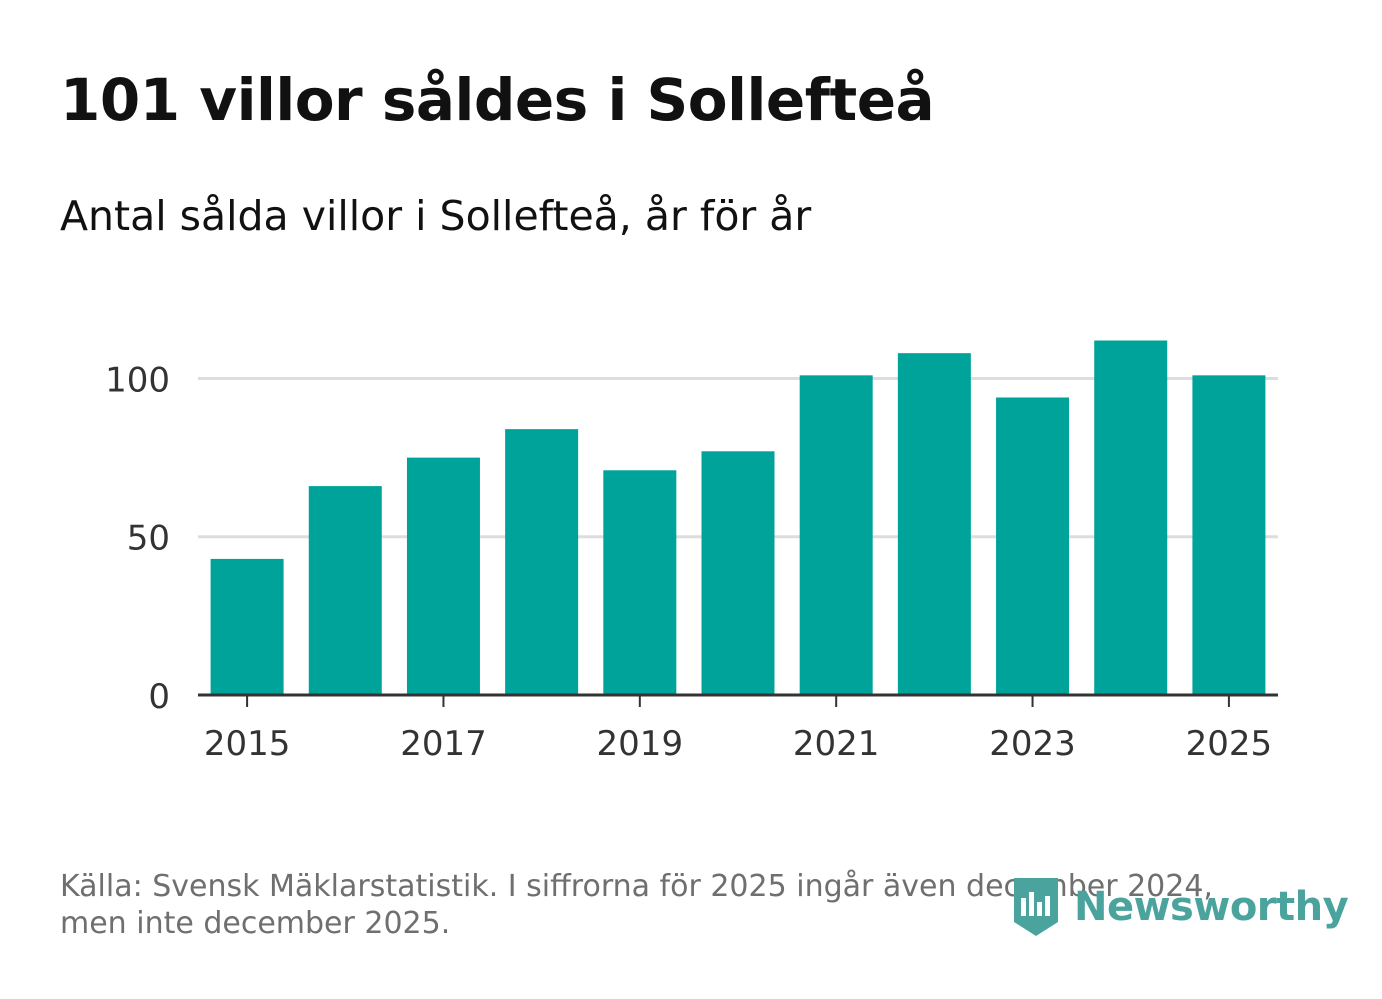 The height and width of the screenshot is (999, 1382). What do you see at coordinates (1211, 907) in the screenshot?
I see `brand-name: Newsworthy` at bounding box center [1211, 907].